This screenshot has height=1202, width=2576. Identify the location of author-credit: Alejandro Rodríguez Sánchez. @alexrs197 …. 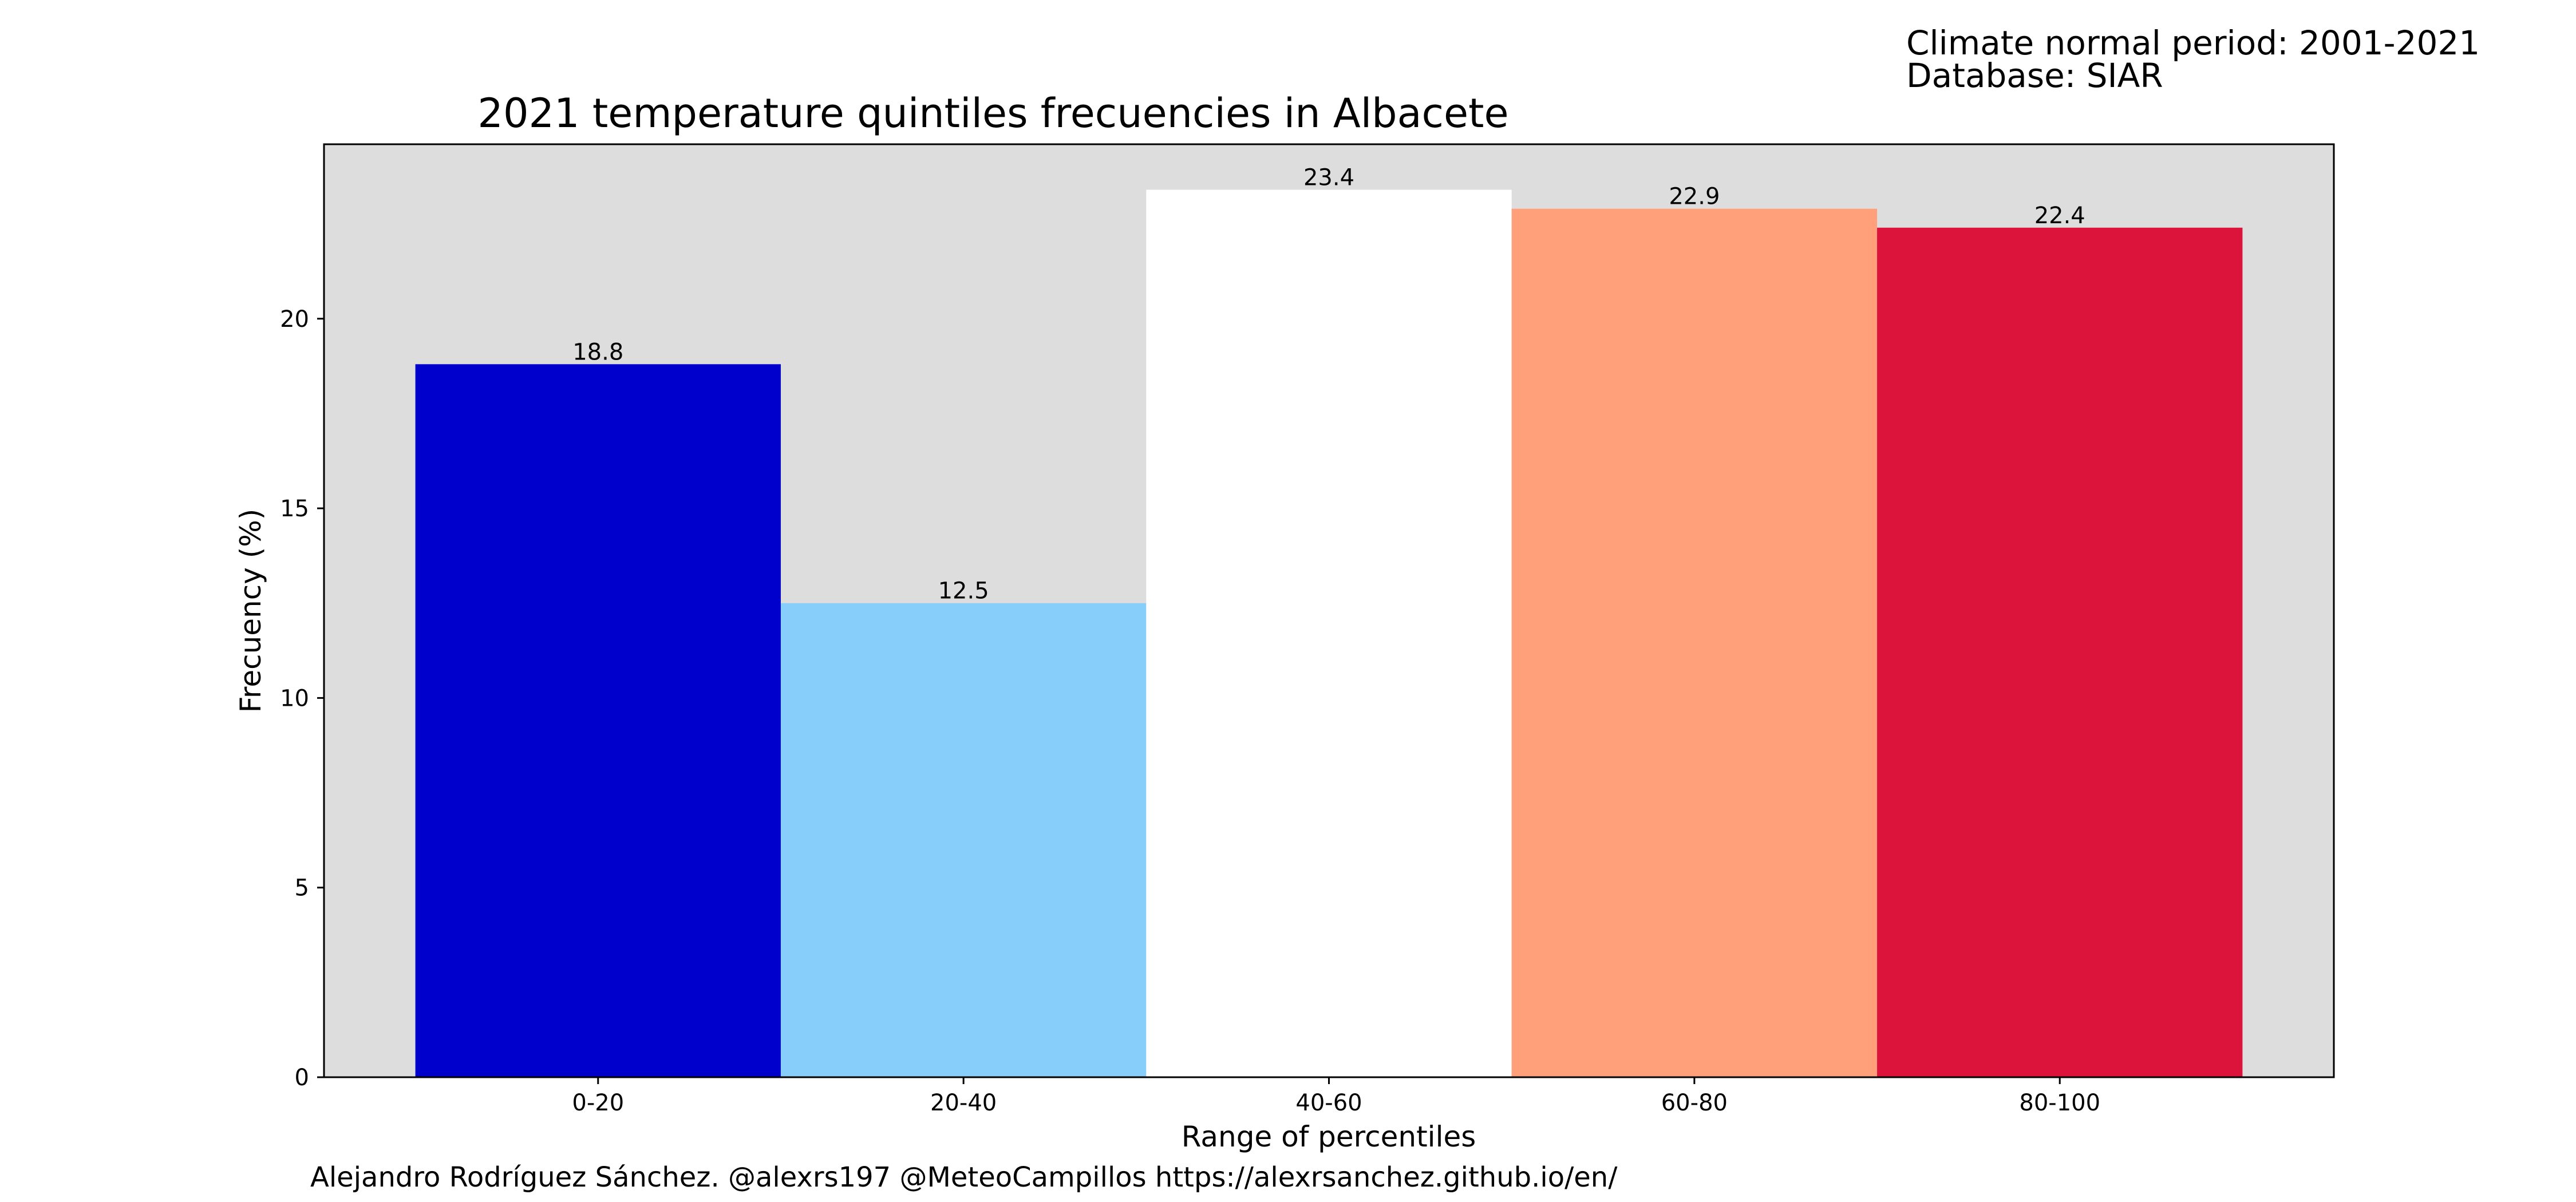
(964, 1177).